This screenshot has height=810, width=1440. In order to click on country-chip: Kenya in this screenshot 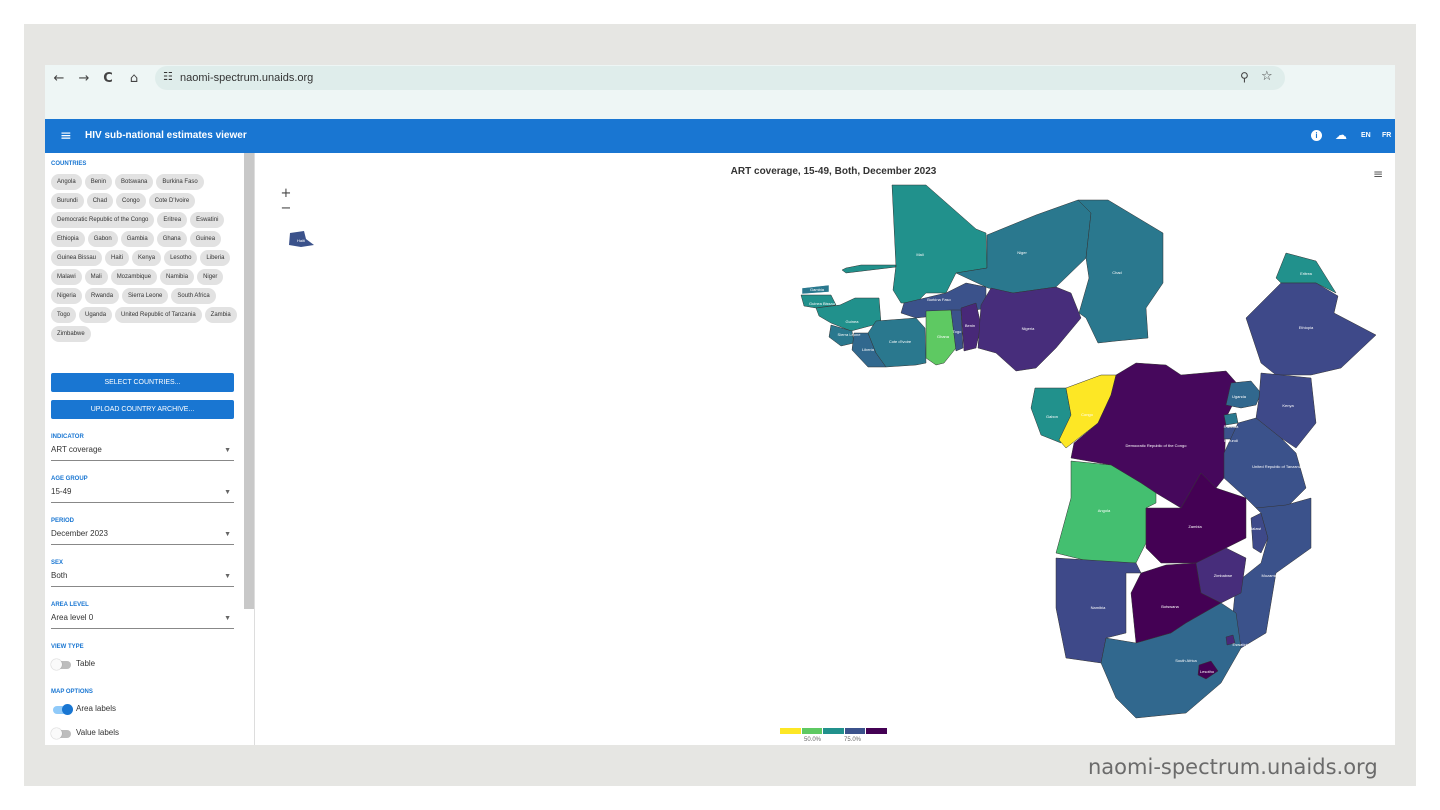, I will do `click(147, 258)`.